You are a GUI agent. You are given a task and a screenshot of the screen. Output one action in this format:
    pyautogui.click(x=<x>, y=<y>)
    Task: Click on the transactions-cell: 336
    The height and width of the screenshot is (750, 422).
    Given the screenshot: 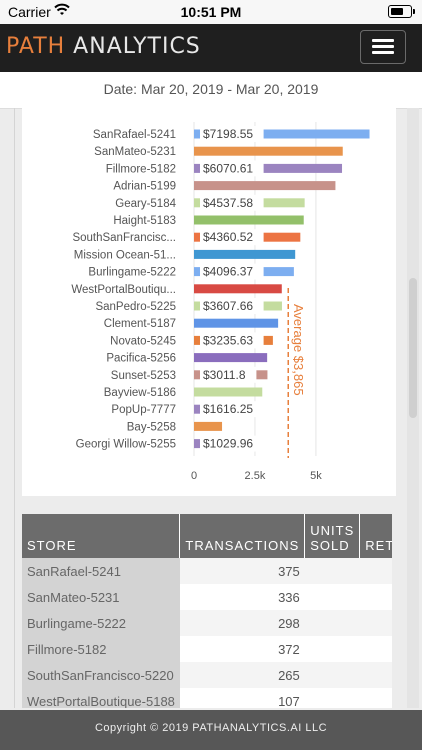 What is the action you would take?
    pyautogui.click(x=242, y=597)
    